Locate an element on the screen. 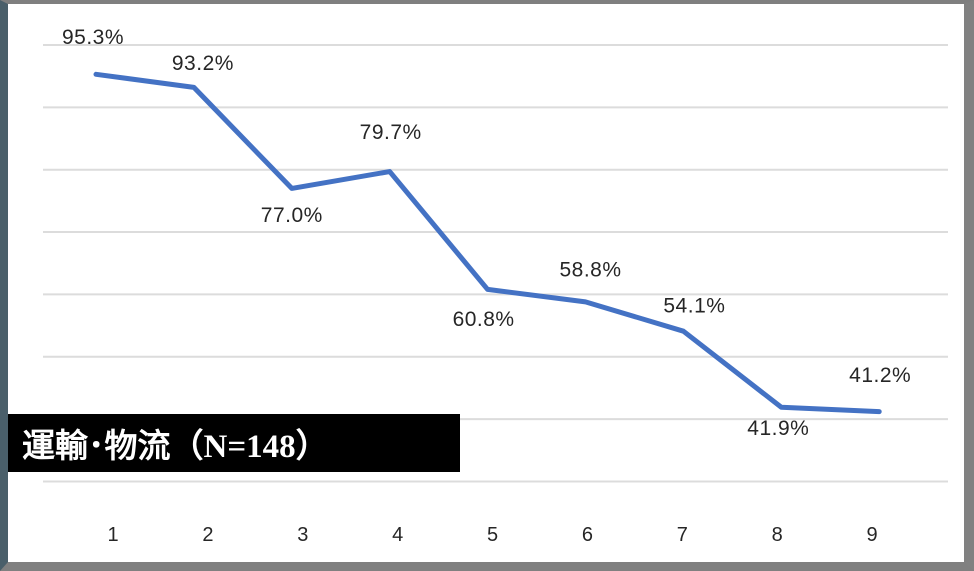 The width and height of the screenshot is (974, 571). data-label: 54.1% is located at coordinates (694, 306).